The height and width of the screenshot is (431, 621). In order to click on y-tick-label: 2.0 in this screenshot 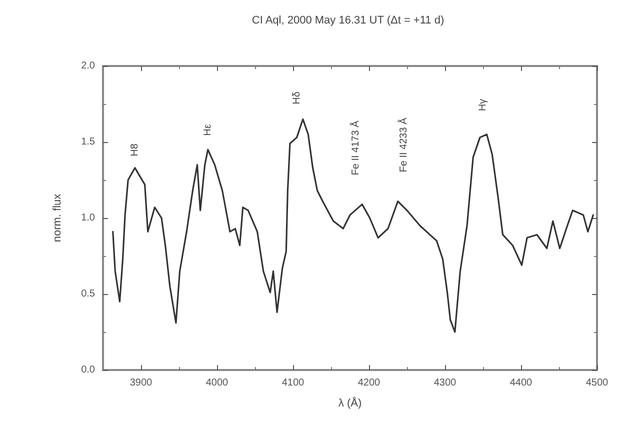, I will do `click(88, 66)`.